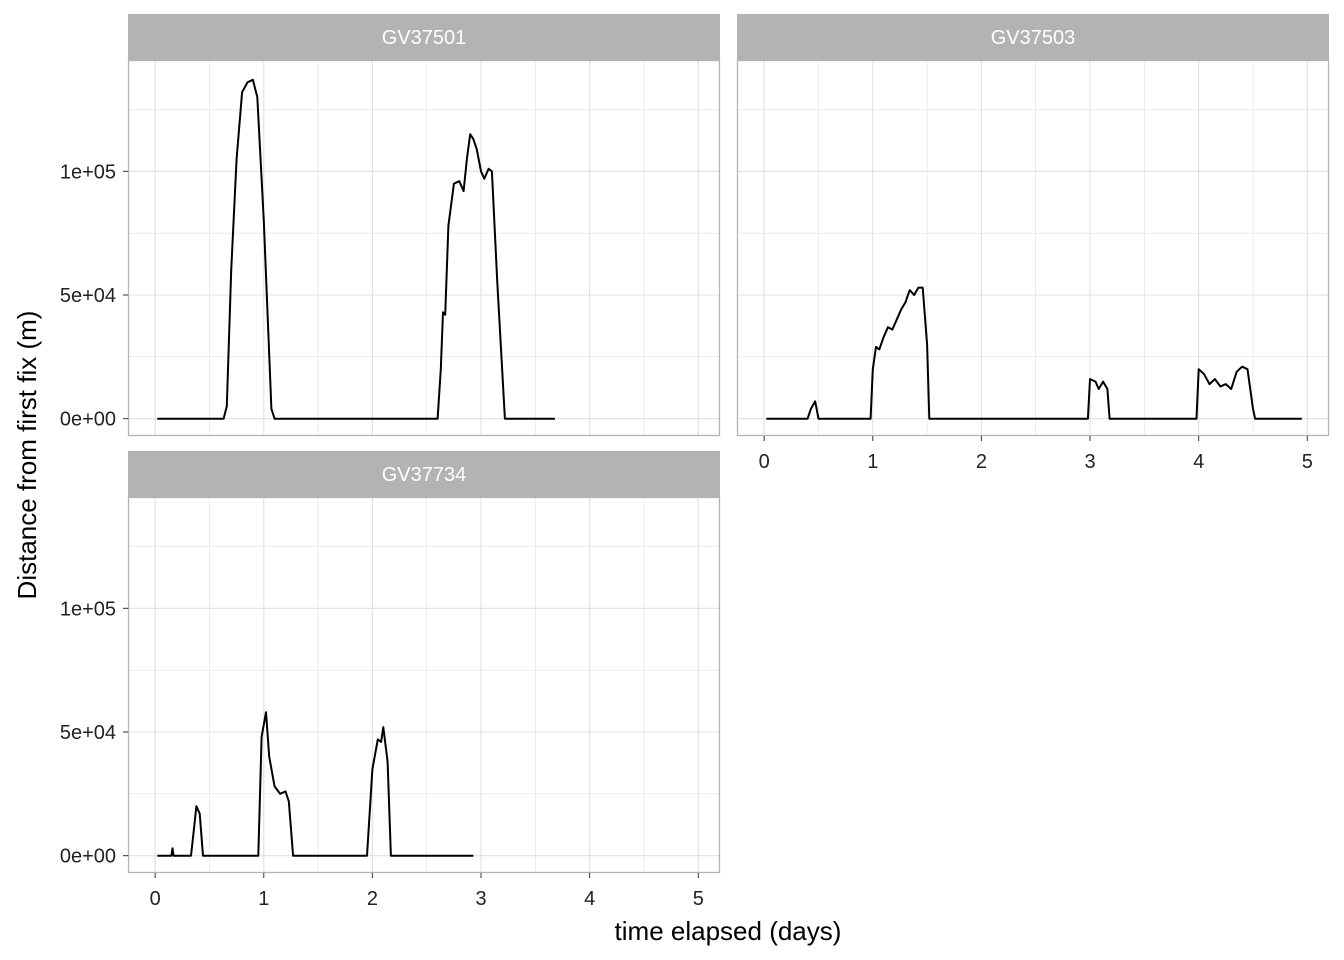 The width and height of the screenshot is (1344, 960). I want to click on series-line-GV37503, so click(1034, 353).